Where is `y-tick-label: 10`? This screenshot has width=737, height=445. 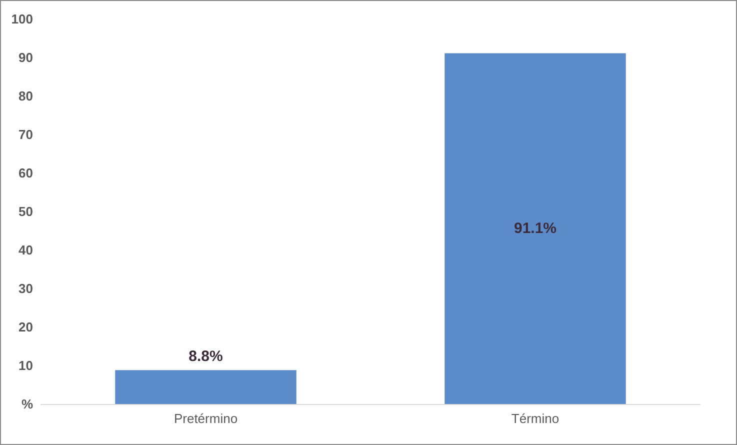
y-tick-label: 10 is located at coordinates (25, 365).